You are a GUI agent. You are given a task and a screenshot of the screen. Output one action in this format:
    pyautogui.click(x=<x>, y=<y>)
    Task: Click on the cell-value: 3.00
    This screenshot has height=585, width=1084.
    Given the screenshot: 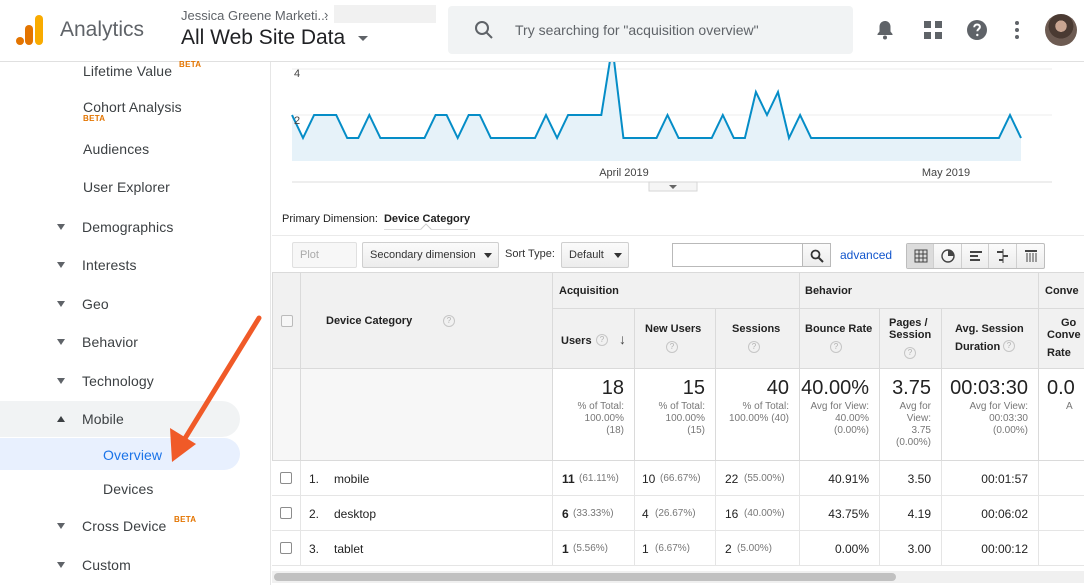 What is the action you would take?
    pyautogui.click(x=919, y=549)
    